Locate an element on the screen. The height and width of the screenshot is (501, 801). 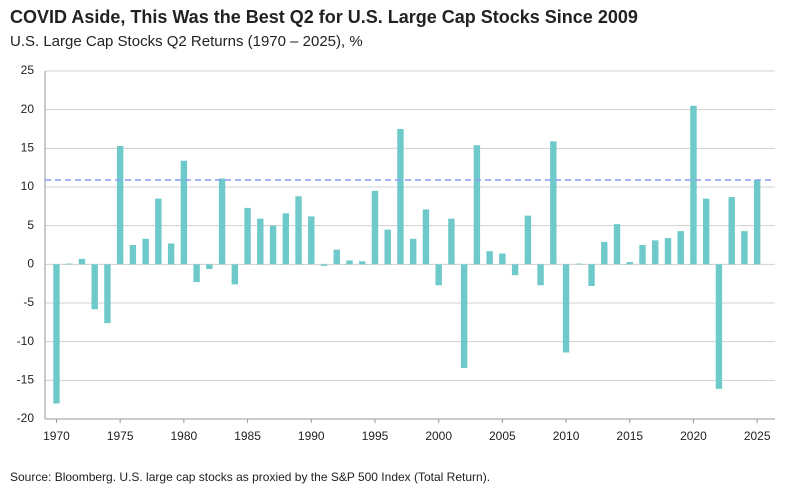
x-tick-label: 2010 is located at coordinates (566, 436).